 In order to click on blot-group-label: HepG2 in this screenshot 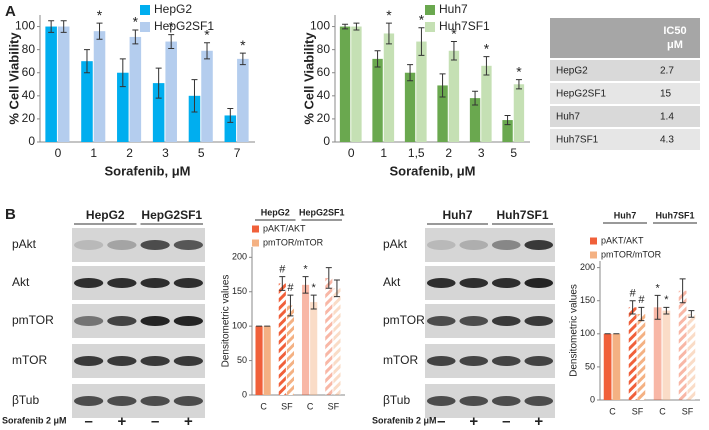, I will do `click(105, 215)`.